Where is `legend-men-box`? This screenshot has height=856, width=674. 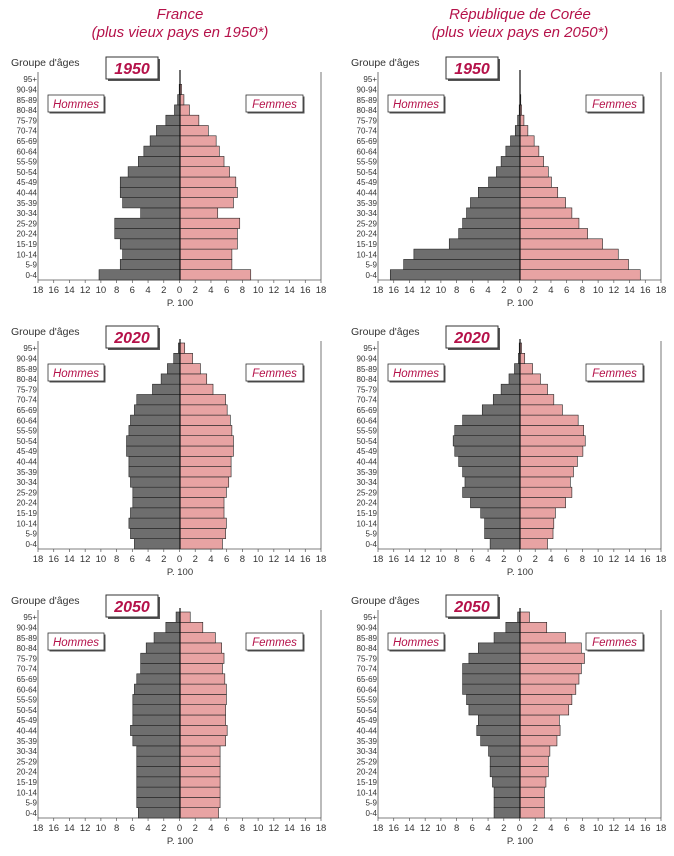
legend-men-box is located at coordinates (76, 103).